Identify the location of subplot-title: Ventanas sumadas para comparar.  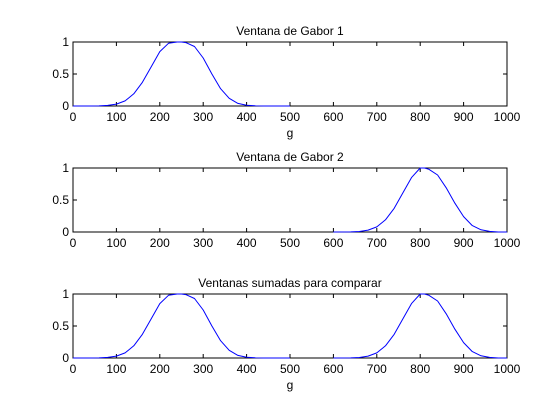
(289, 283).